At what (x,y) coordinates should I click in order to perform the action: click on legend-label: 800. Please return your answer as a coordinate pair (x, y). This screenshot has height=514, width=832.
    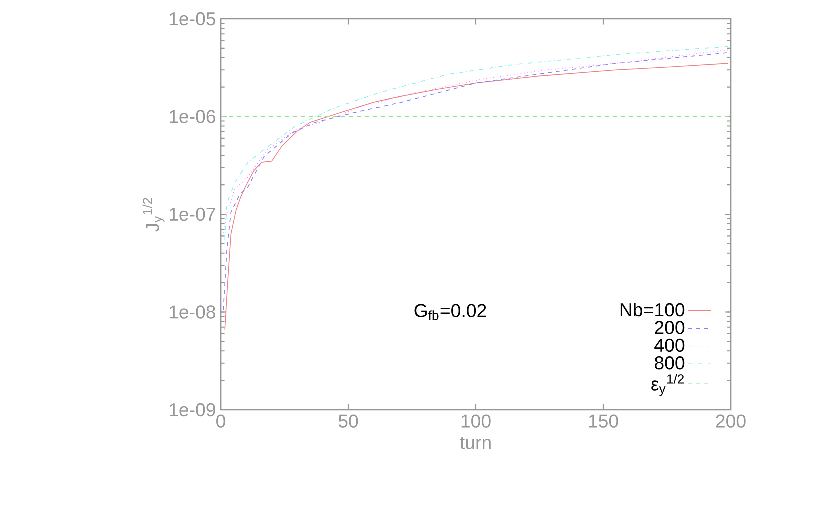
    Looking at the image, I should click on (670, 363).